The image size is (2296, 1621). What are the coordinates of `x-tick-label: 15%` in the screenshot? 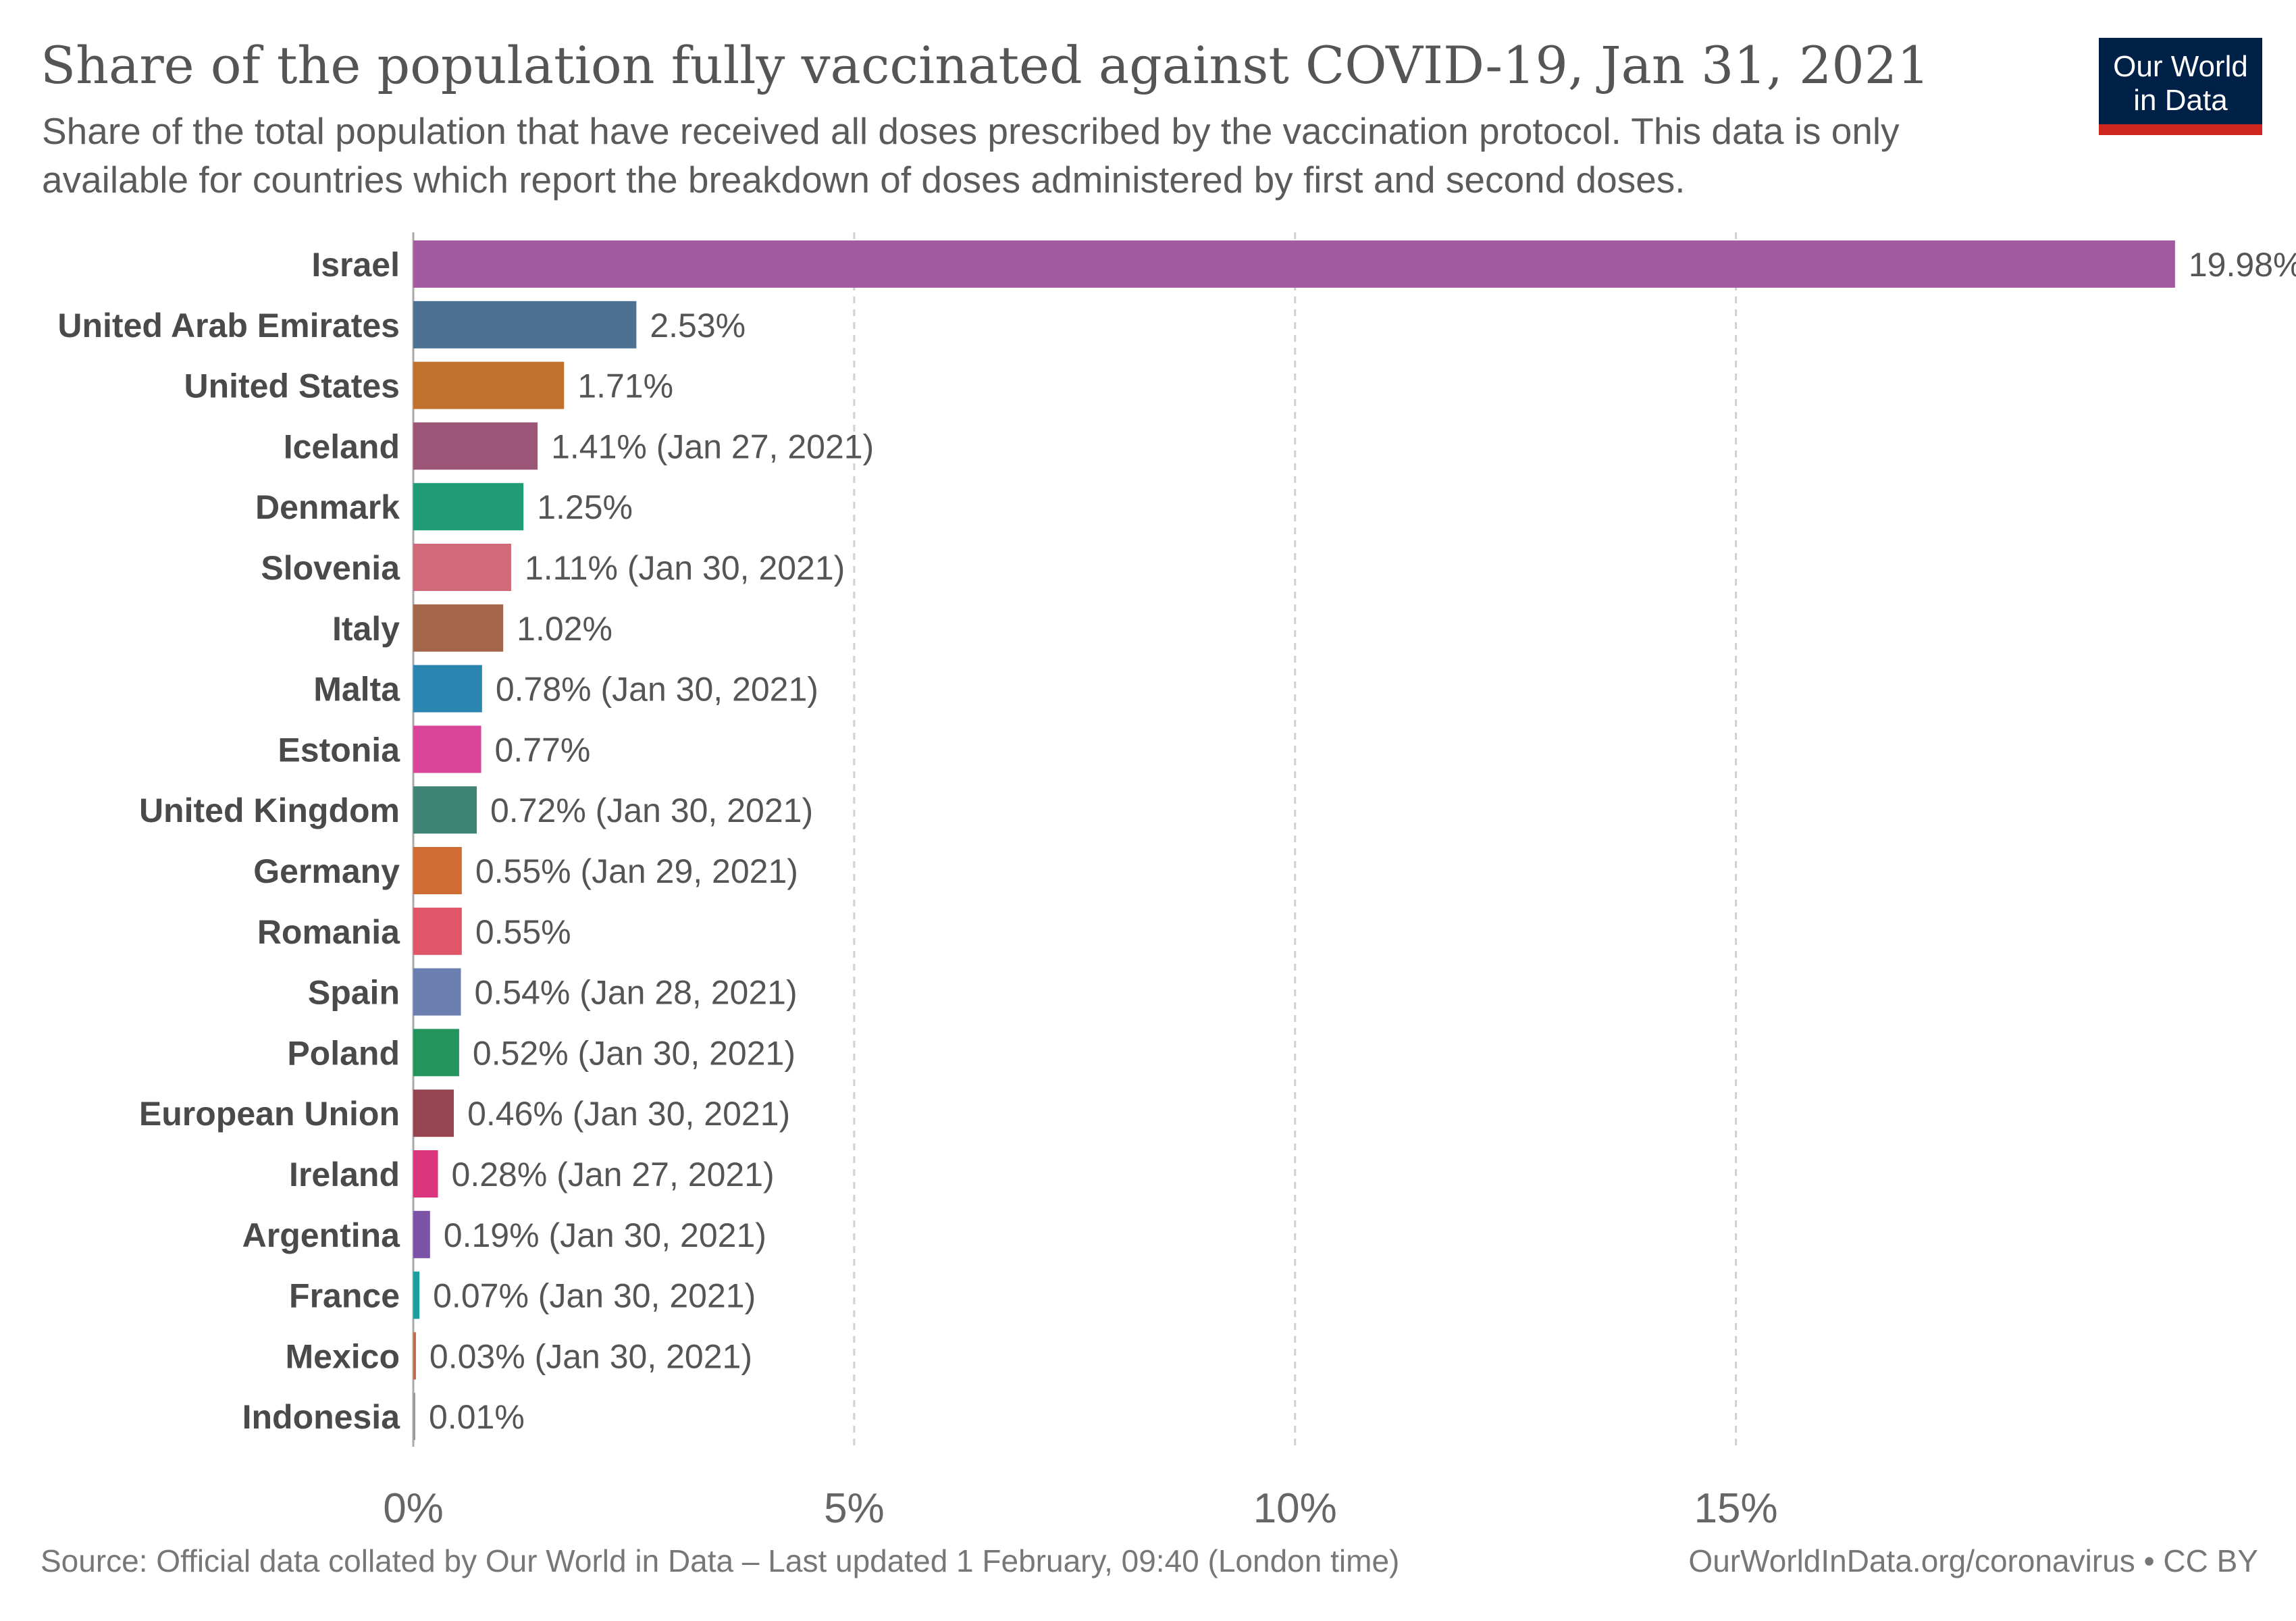 It's located at (1736, 1508).